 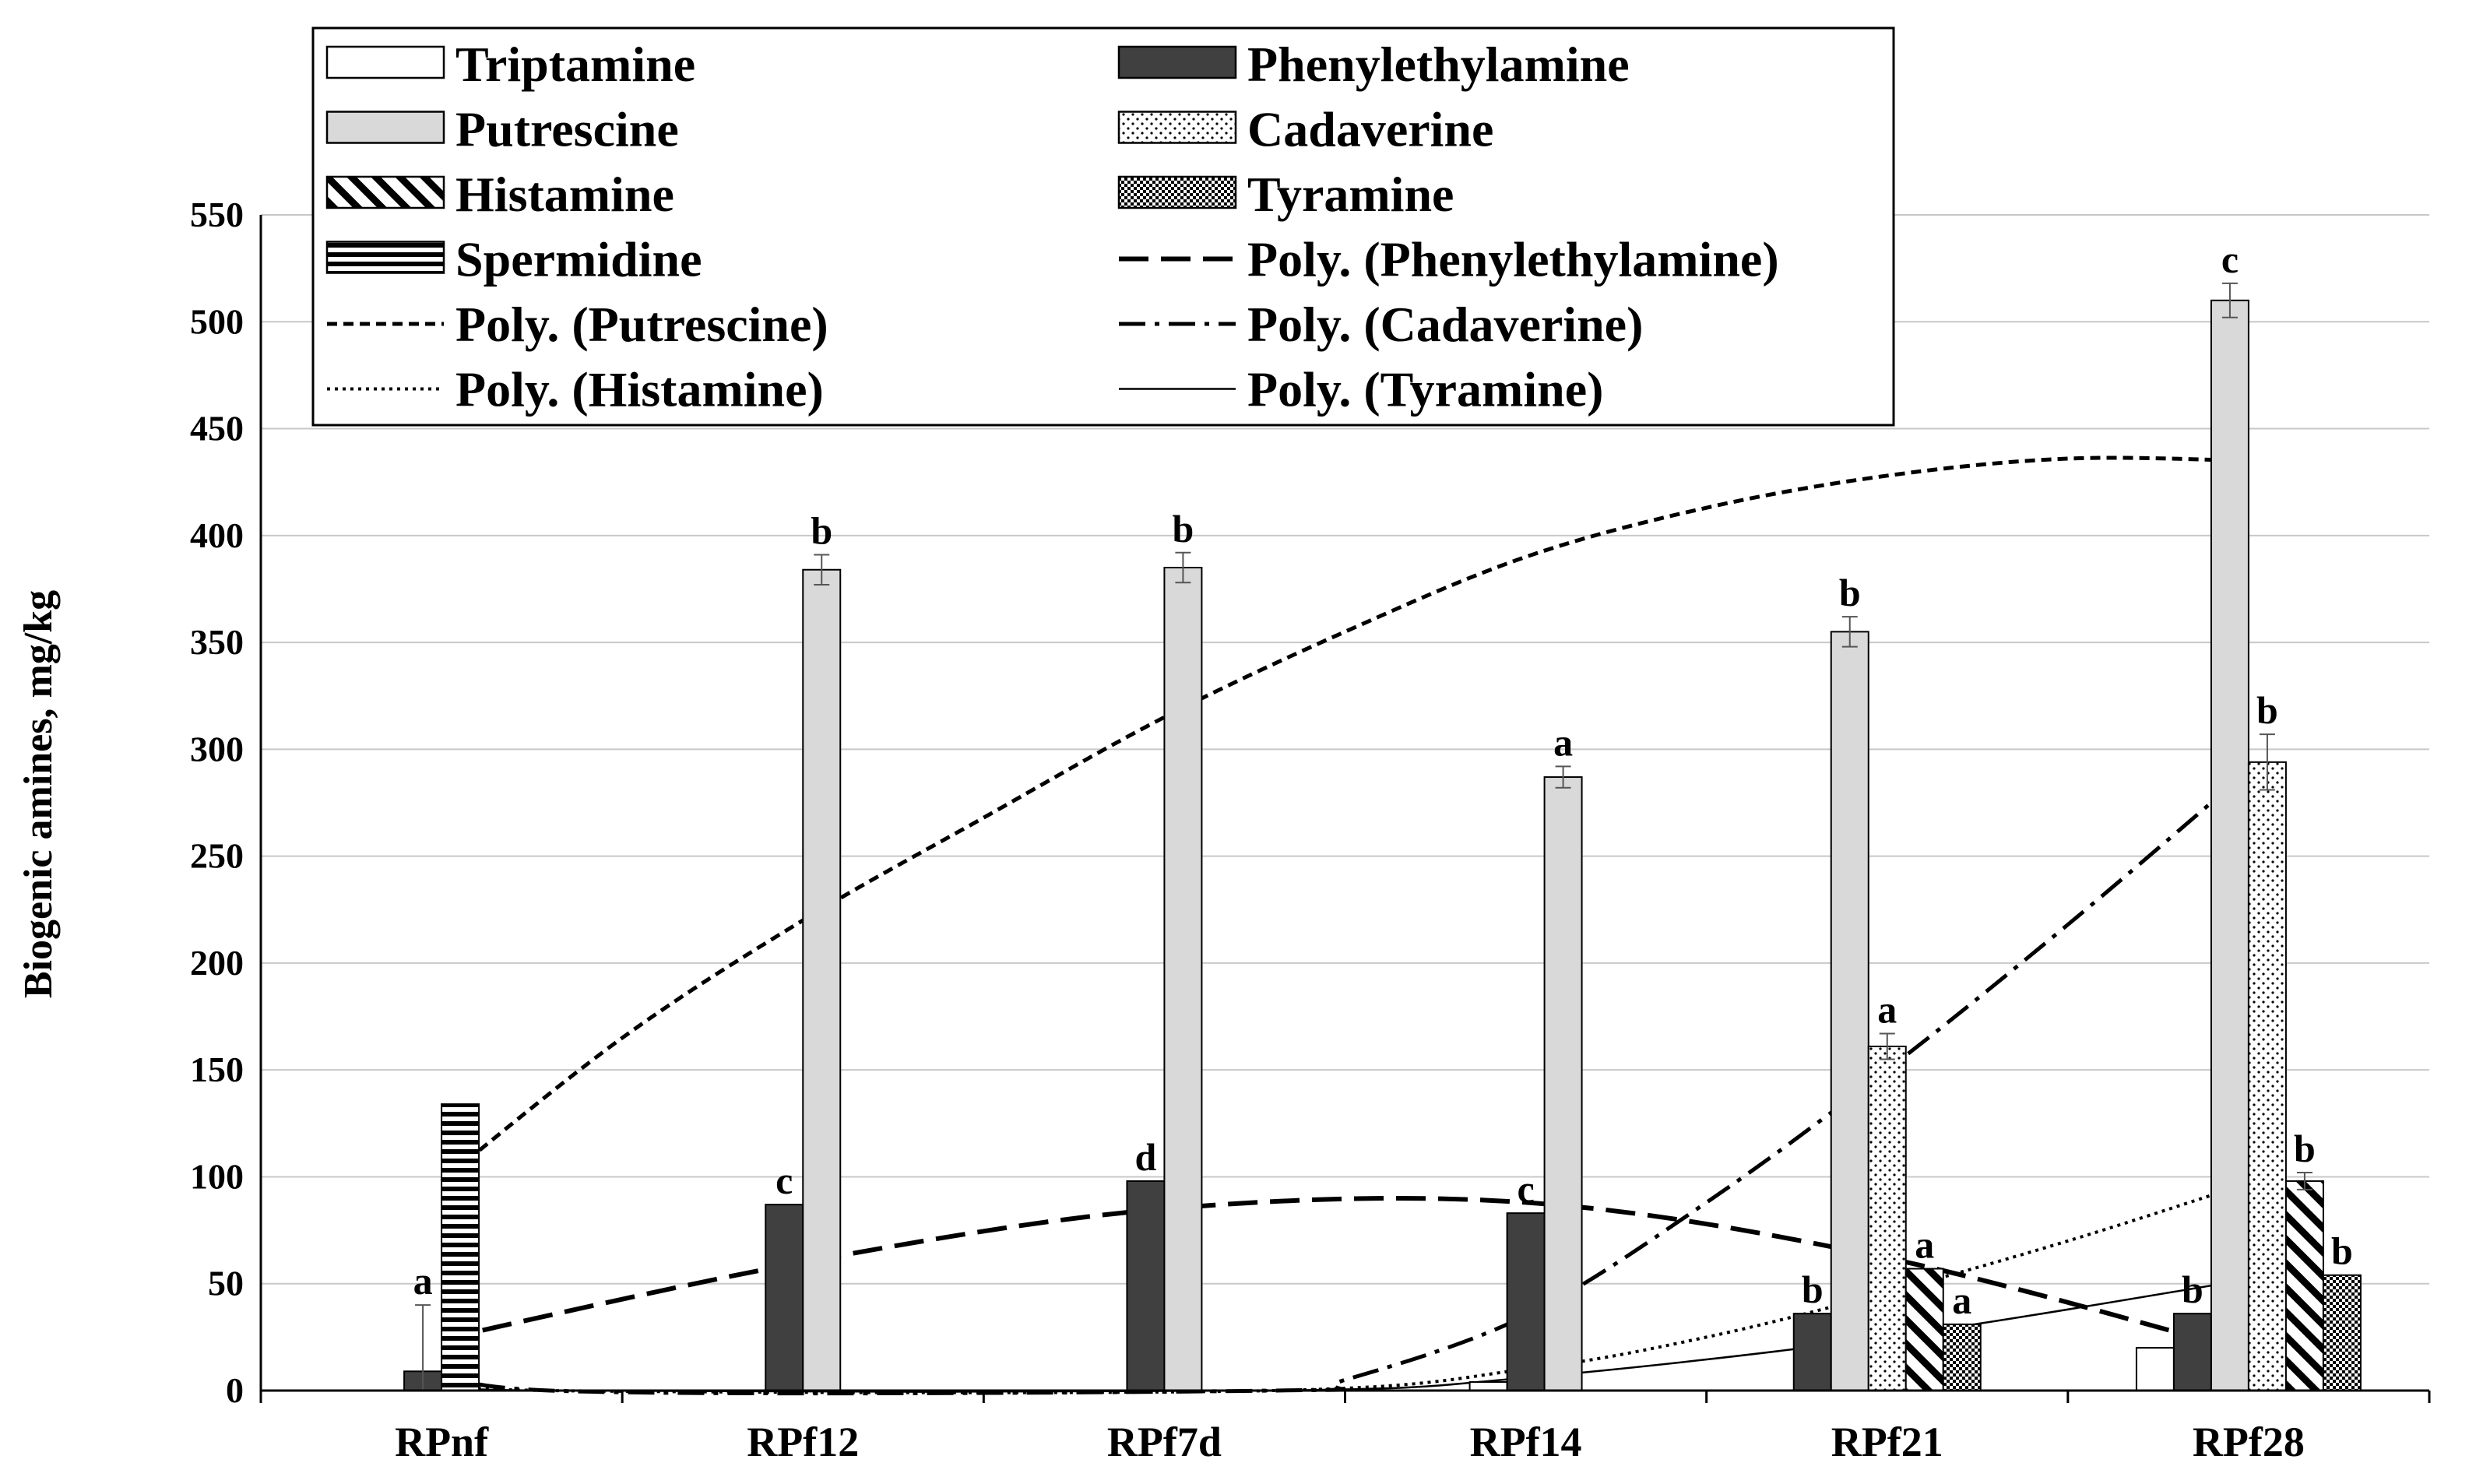 I want to click on bar-putrescine-rpf14, so click(x=1563, y=1083).